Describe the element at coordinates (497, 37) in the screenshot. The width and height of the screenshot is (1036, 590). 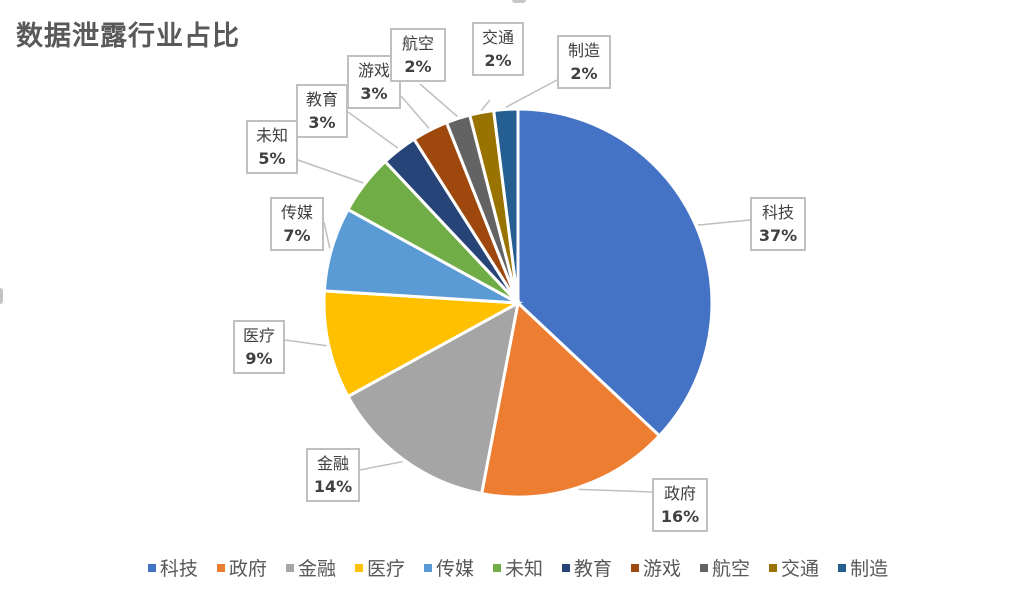
I see `label-category: 交通` at that location.